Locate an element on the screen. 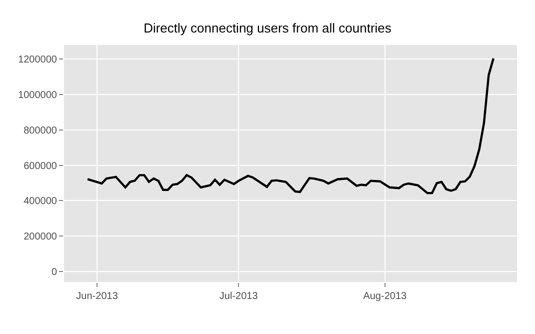  y-tick-label: 600000 is located at coordinates (41, 166).